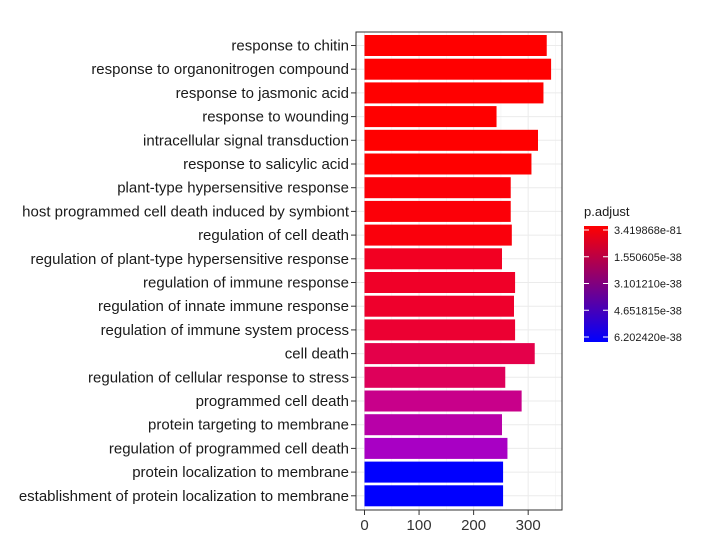  I want to click on category-label: intracellular signal transduction, so click(246, 140).